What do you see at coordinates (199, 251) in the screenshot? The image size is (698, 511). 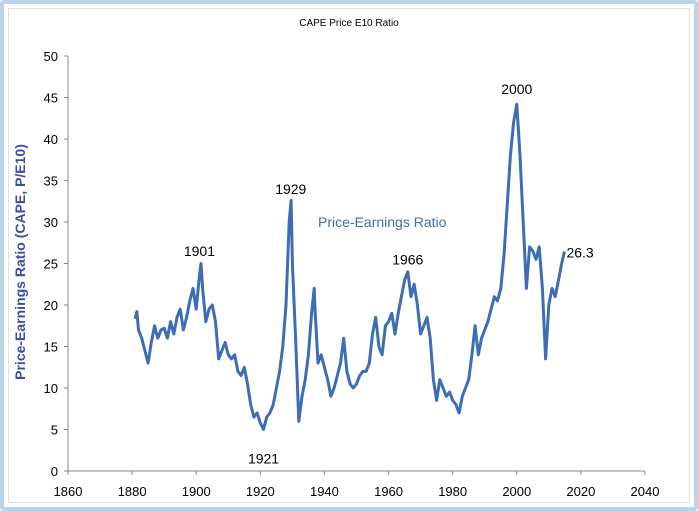 I see `annotation-label: 1901` at bounding box center [199, 251].